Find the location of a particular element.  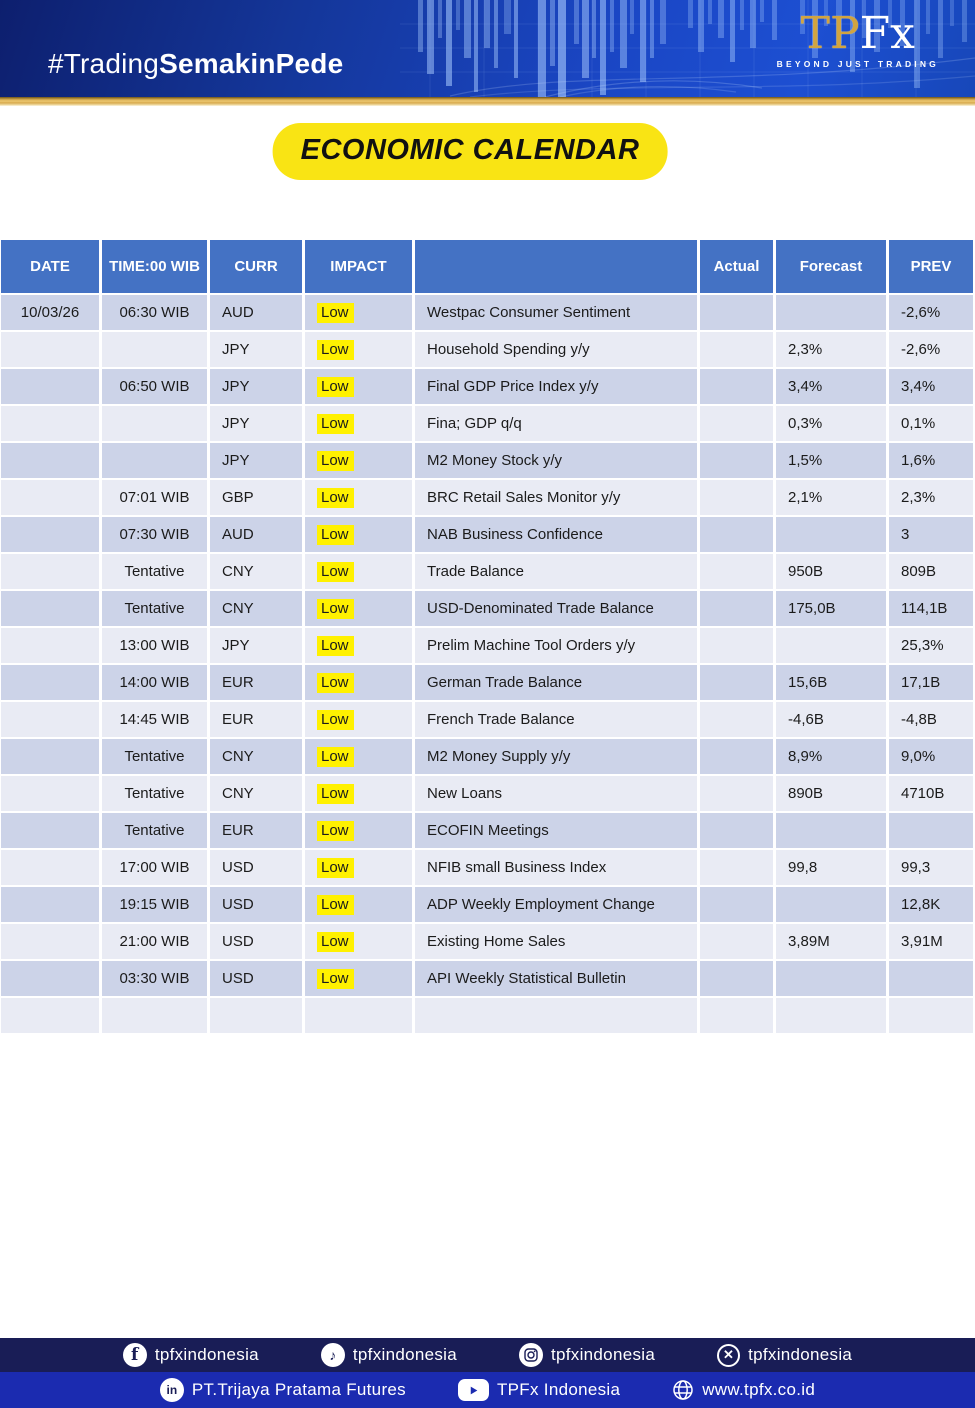

table-cell: -4,6B is located at coordinates (831, 719).